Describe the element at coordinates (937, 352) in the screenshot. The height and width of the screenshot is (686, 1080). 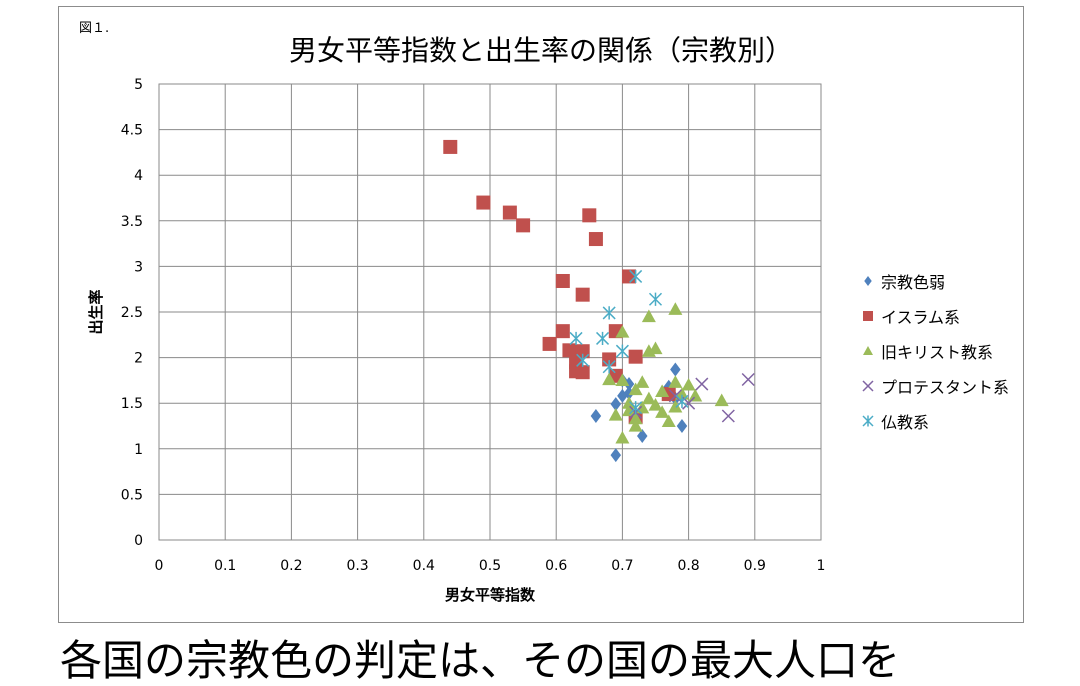
I see `legend-label: 旧キリスト教系` at that location.